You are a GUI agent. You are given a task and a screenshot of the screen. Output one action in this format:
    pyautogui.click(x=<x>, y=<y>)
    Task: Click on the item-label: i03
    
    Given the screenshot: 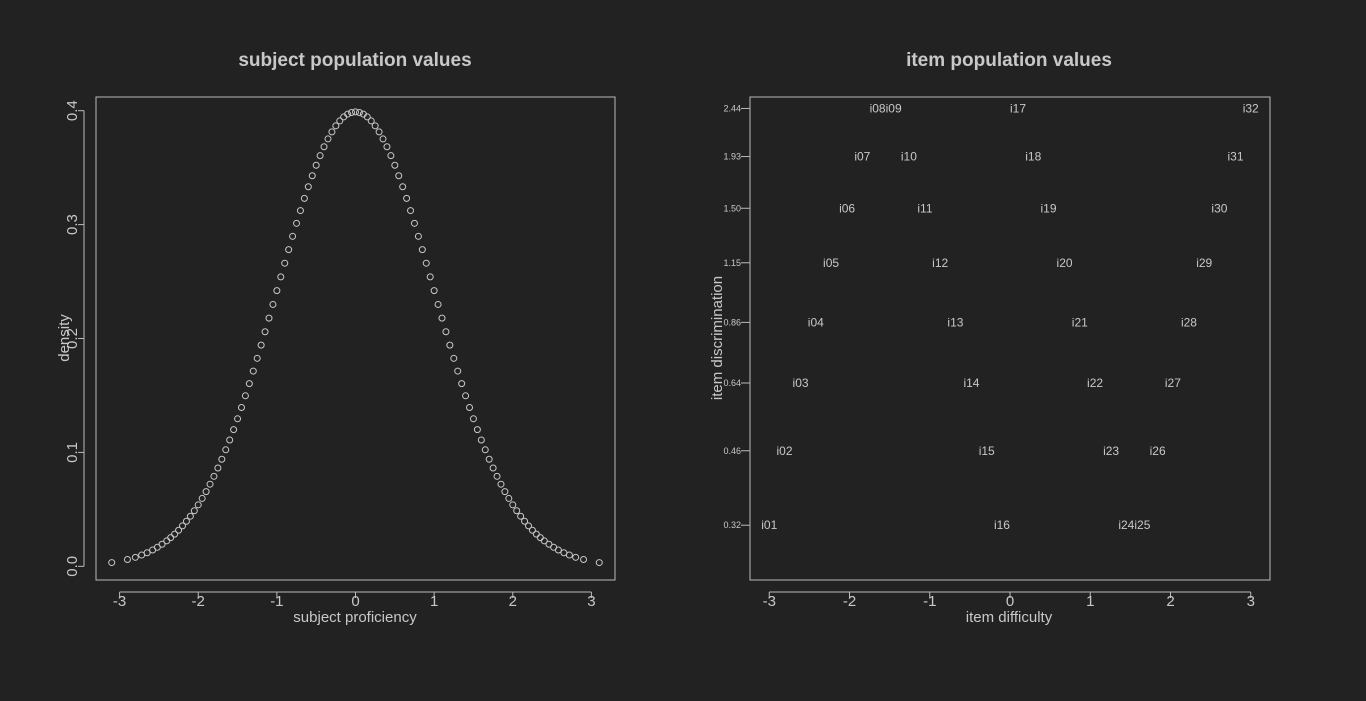 What is the action you would take?
    pyautogui.click(x=801, y=383)
    